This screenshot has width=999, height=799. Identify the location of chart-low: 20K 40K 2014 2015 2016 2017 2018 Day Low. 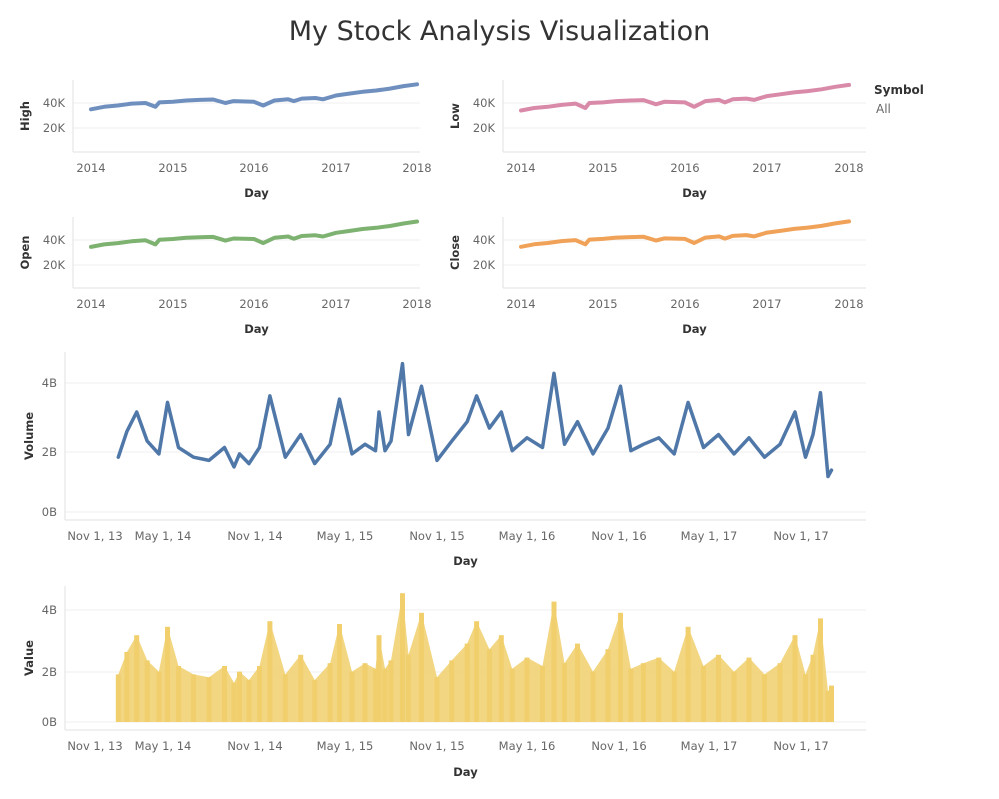
(657, 140).